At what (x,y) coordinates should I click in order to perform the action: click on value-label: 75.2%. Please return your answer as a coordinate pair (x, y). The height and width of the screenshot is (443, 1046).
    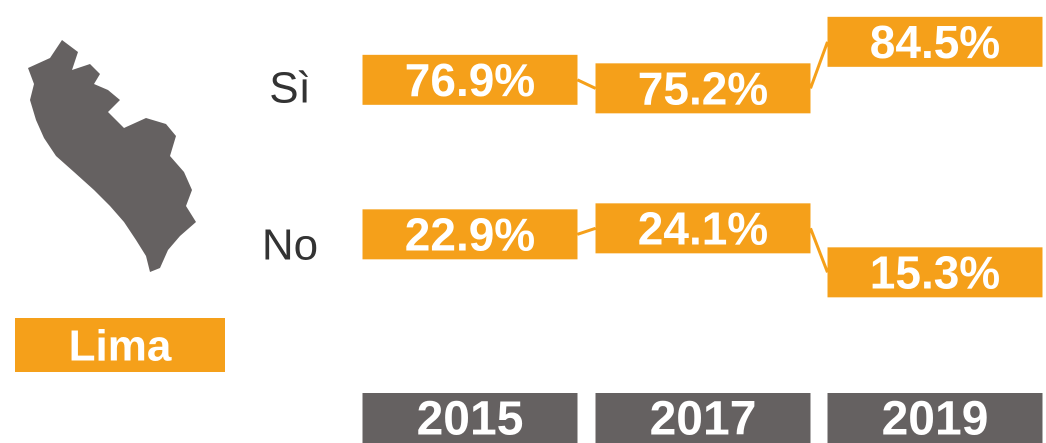
    Looking at the image, I should click on (703, 88).